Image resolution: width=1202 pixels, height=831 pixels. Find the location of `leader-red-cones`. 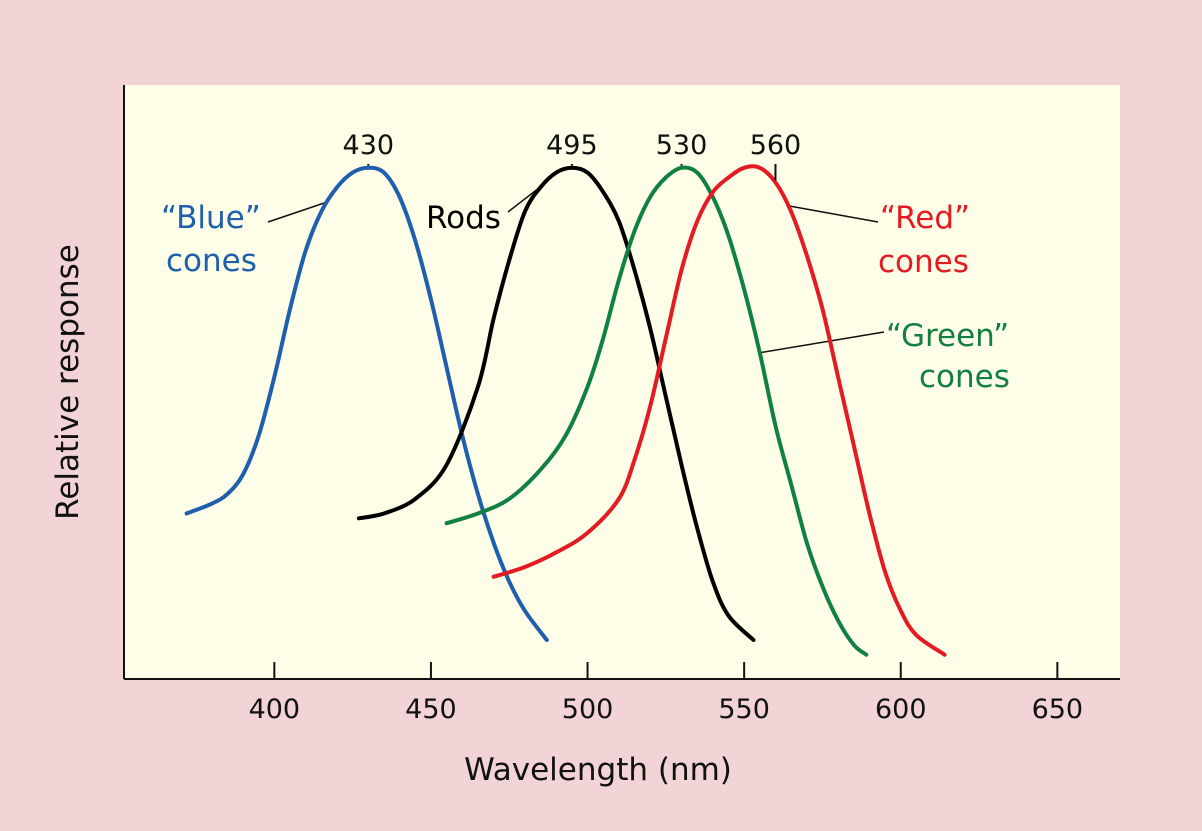

leader-red-cones is located at coordinates (833, 214).